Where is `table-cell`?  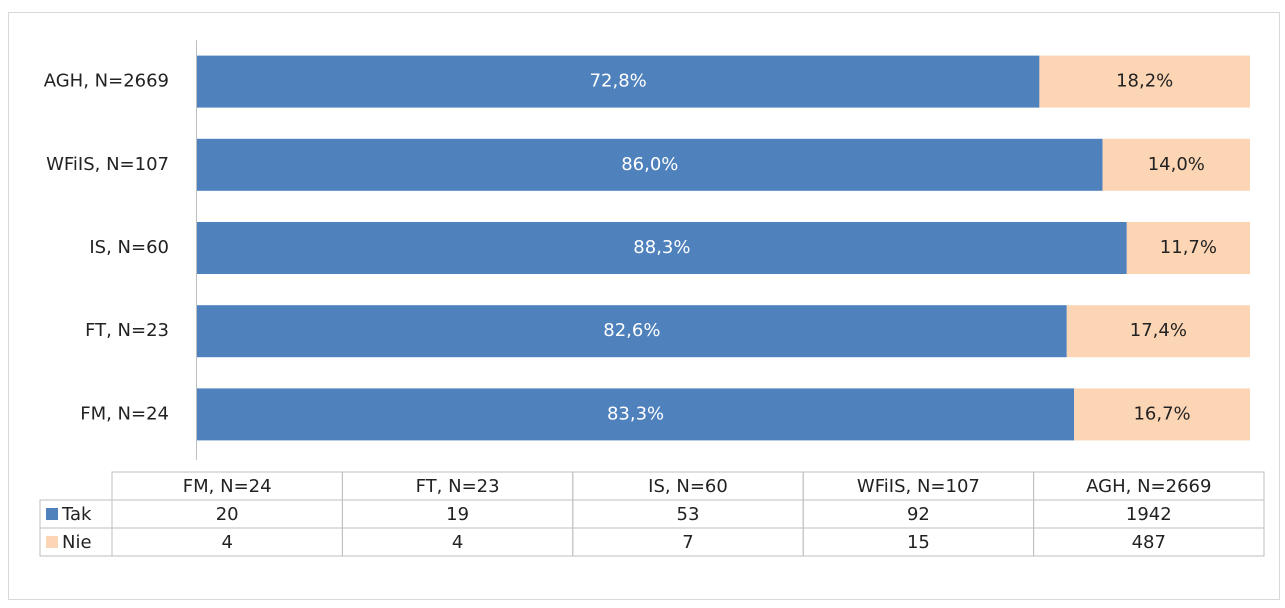
table-cell is located at coordinates (1149, 542).